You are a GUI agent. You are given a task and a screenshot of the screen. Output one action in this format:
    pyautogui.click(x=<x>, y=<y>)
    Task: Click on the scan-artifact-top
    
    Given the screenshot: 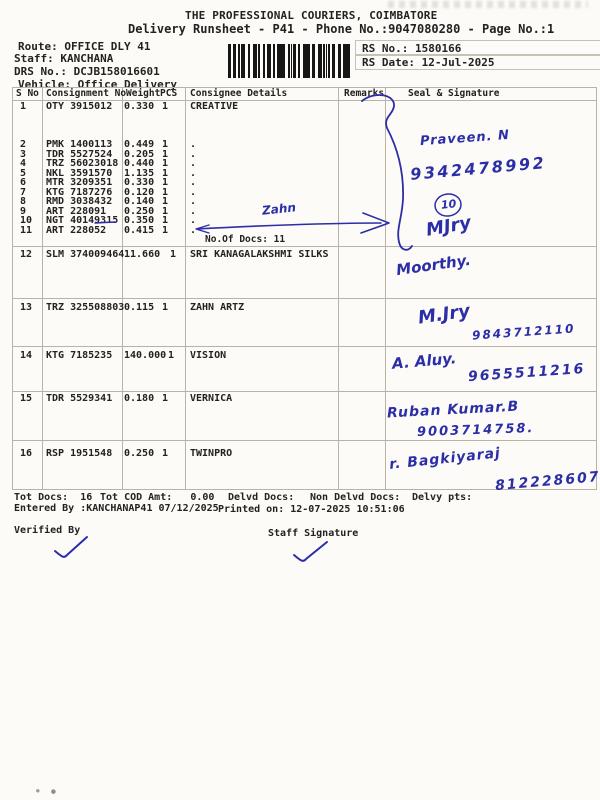 What is the action you would take?
    pyautogui.click(x=488, y=4)
    